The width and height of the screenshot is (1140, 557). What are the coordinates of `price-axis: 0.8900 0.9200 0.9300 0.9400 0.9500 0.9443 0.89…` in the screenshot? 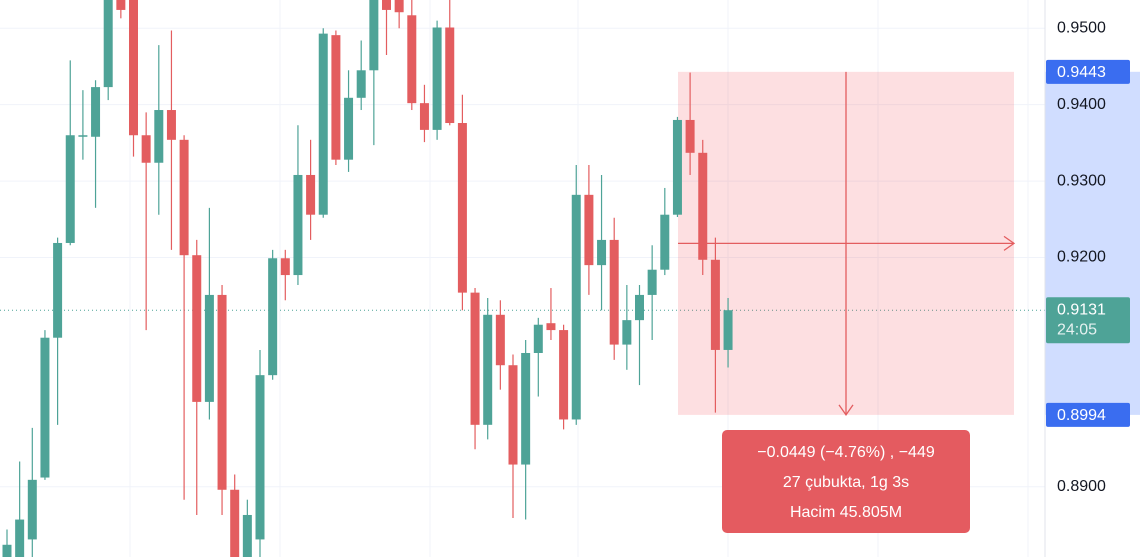 It's located at (1092, 278).